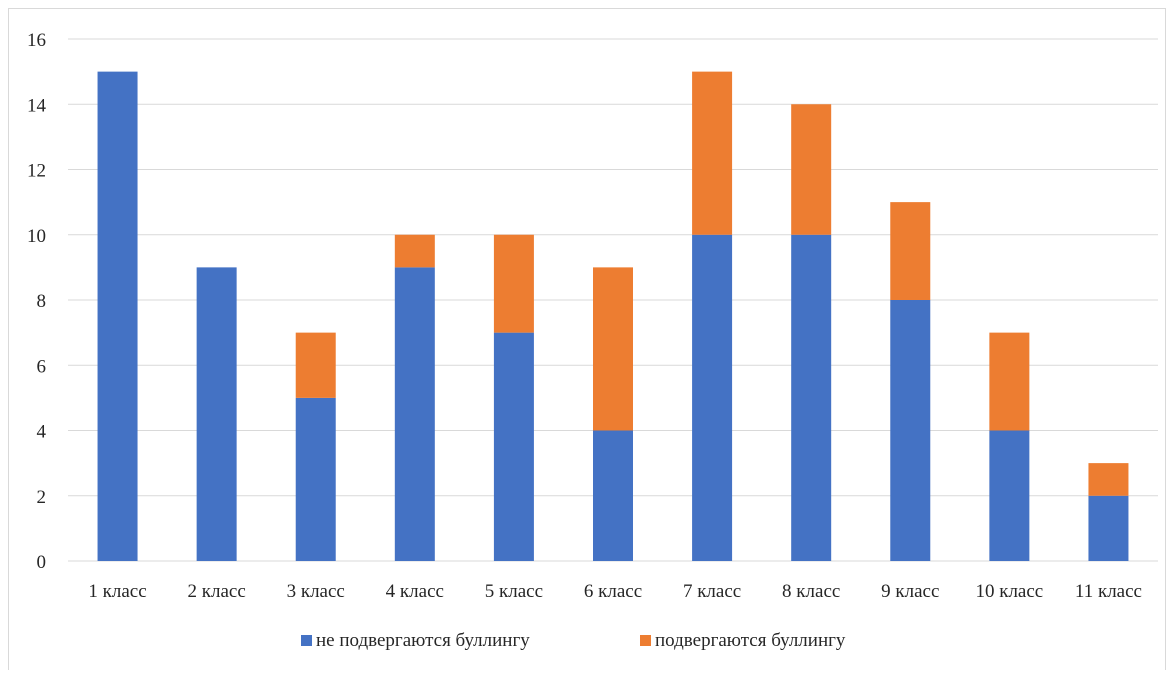 The height and width of the screenshot is (673, 1169). Describe the element at coordinates (712, 591) in the screenshot. I see `x-tick-label: 7 класс` at that location.